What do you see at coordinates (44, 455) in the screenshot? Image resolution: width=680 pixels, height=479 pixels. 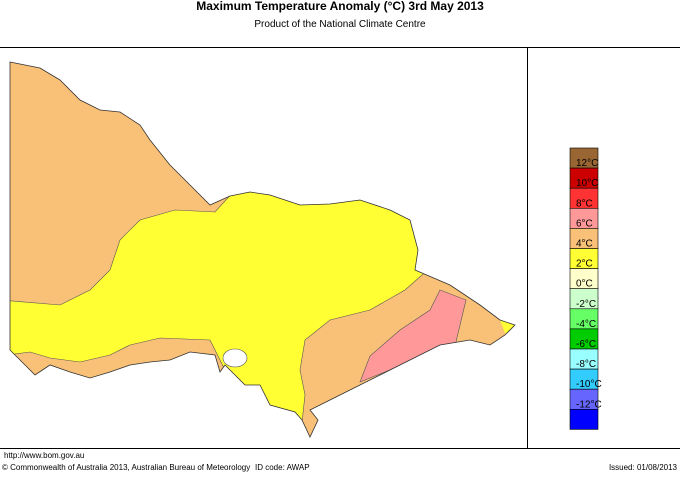 I see `url: http://www.bom.gov.au` at bounding box center [44, 455].